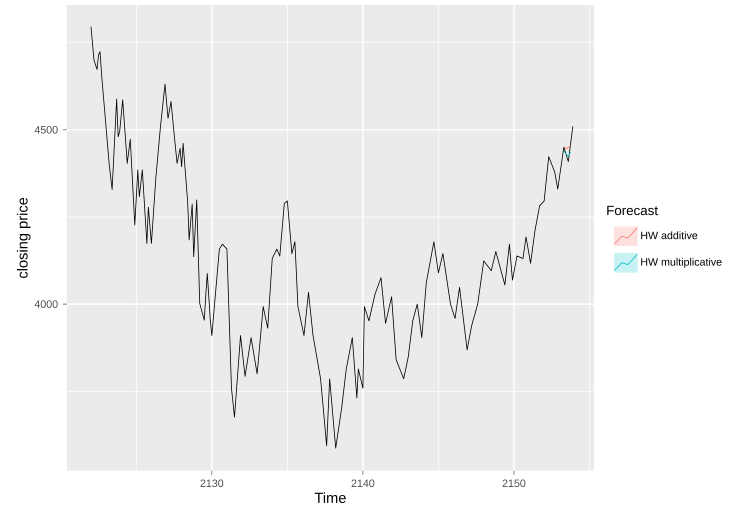 The image size is (753, 515). Describe the element at coordinates (212, 484) in the screenshot. I see `x-tick-label: 2130` at that location.